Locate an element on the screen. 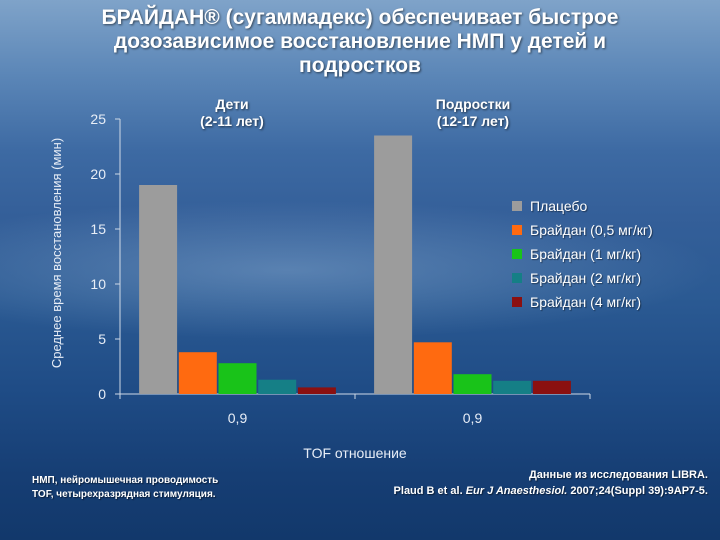  legend-label: Брайдан (2 мг/кг) is located at coordinates (586, 278).